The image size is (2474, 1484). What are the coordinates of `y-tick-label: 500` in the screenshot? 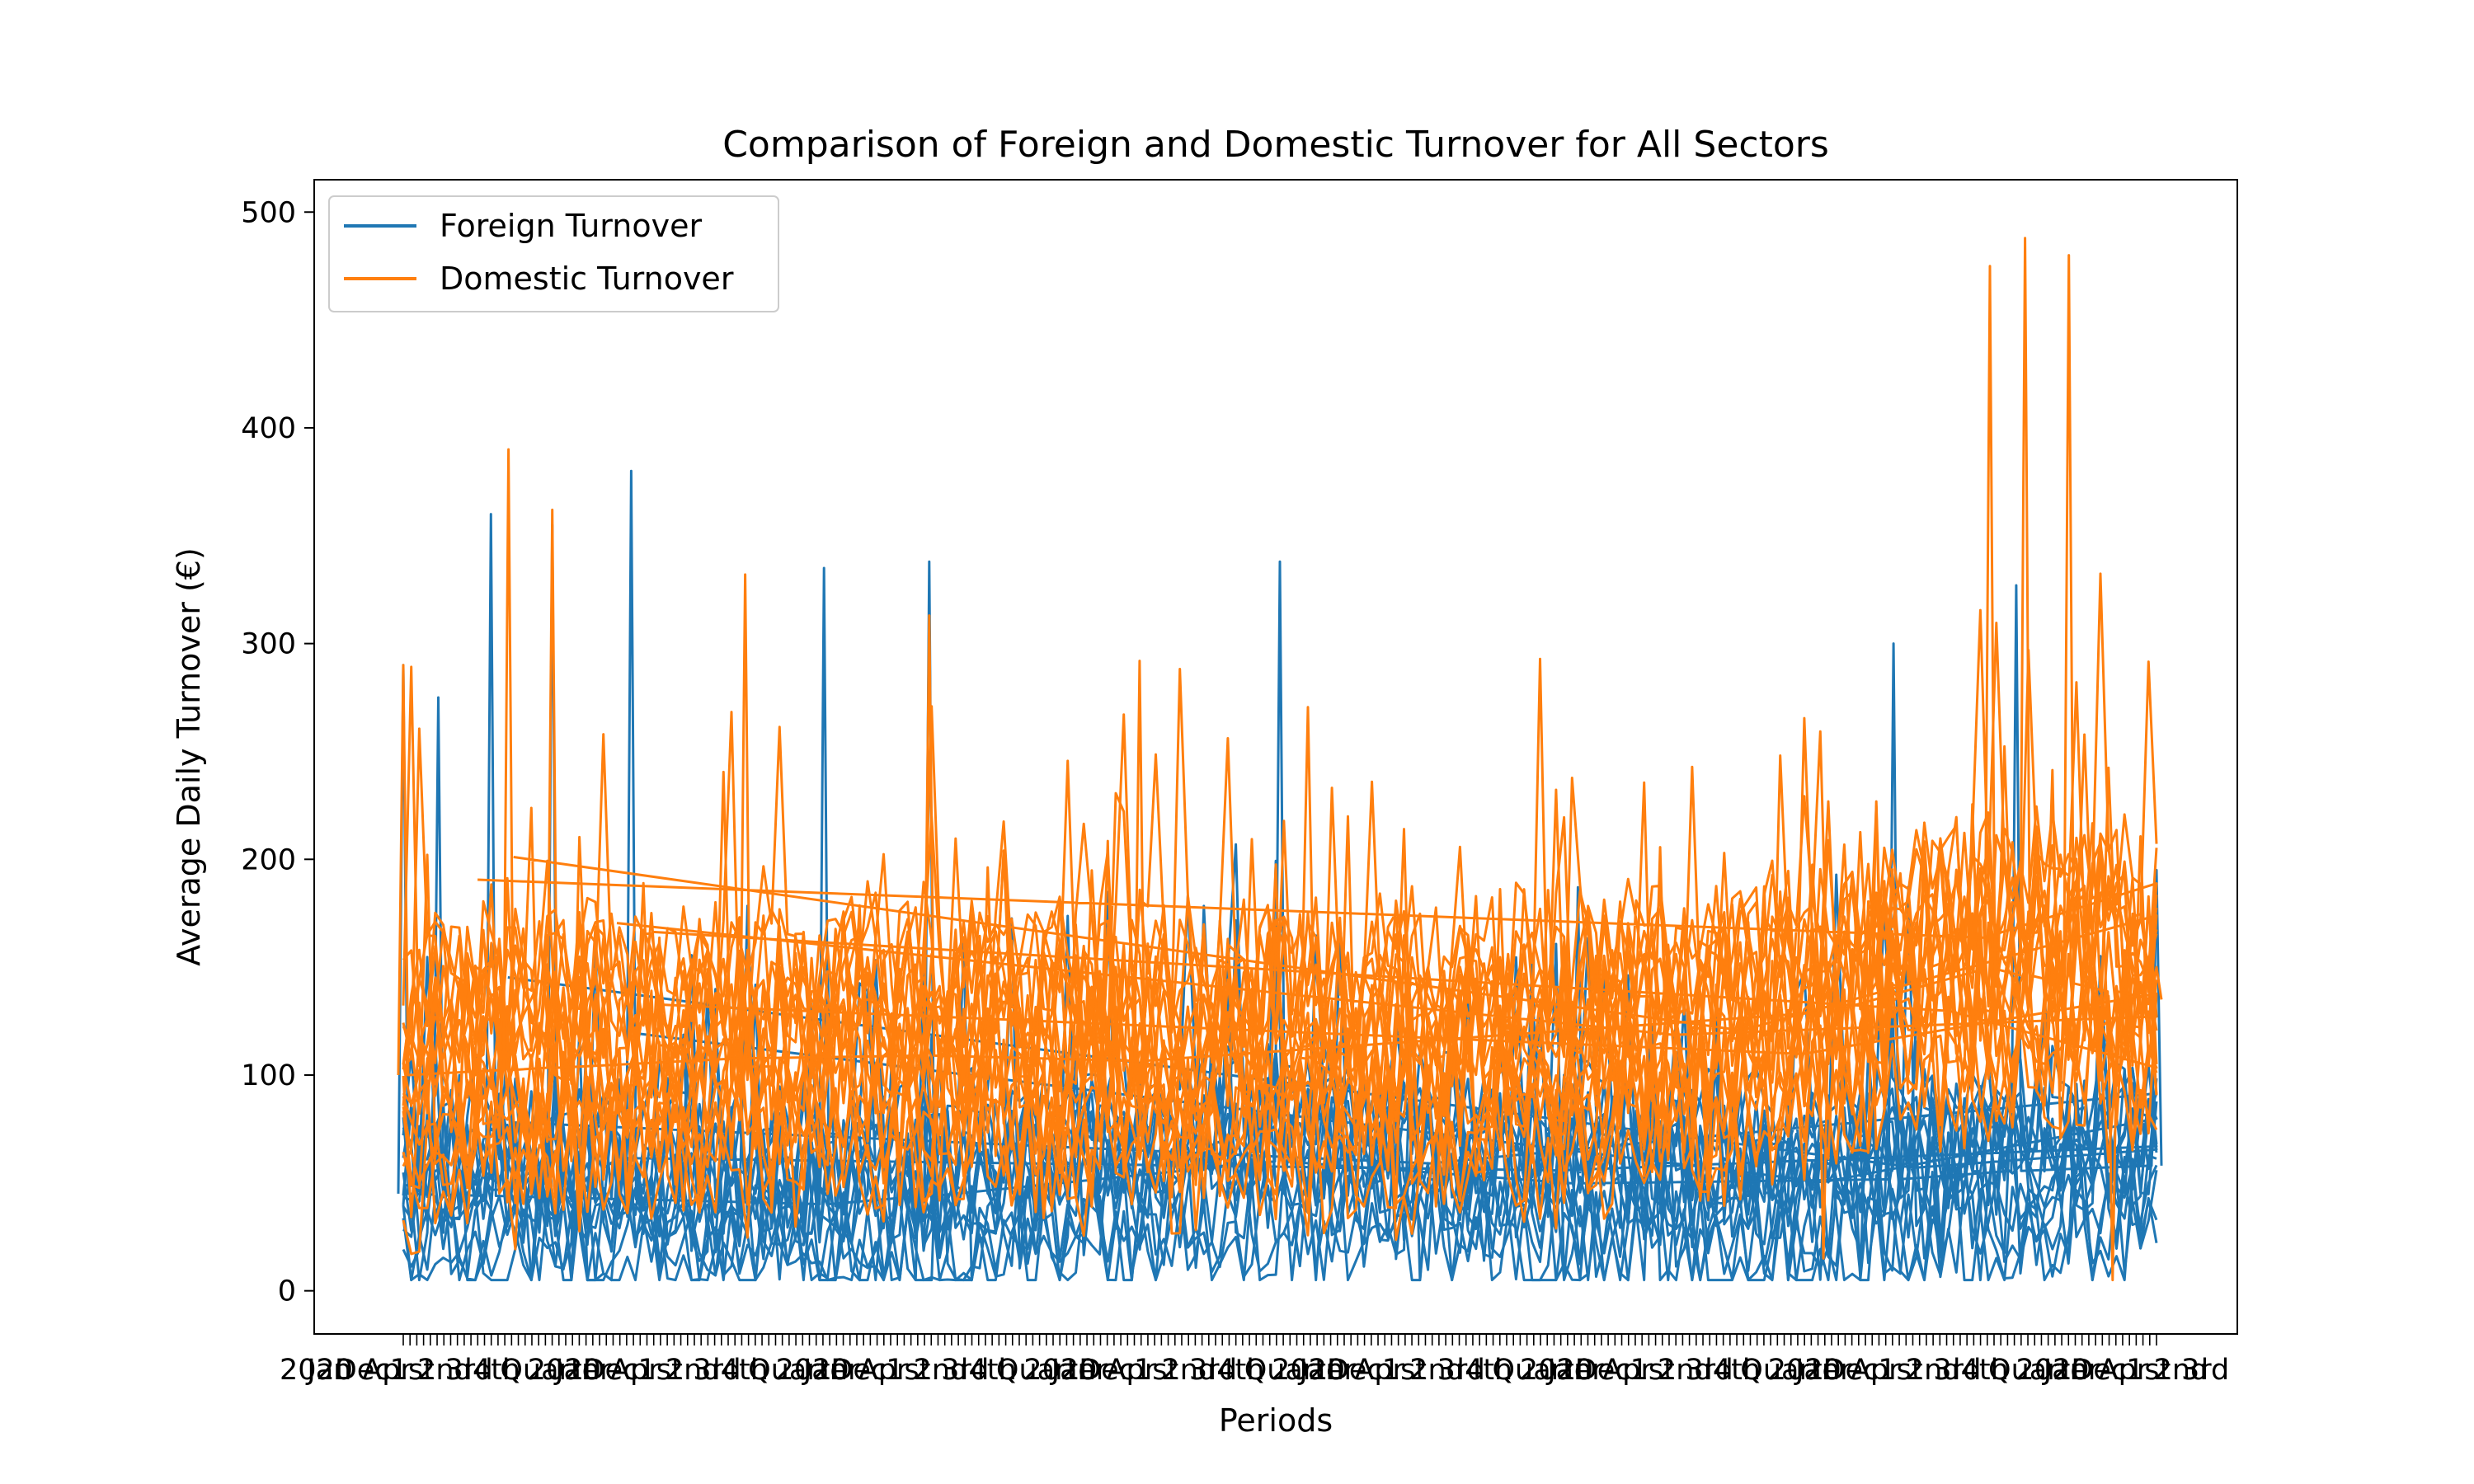 It's located at (268, 212).